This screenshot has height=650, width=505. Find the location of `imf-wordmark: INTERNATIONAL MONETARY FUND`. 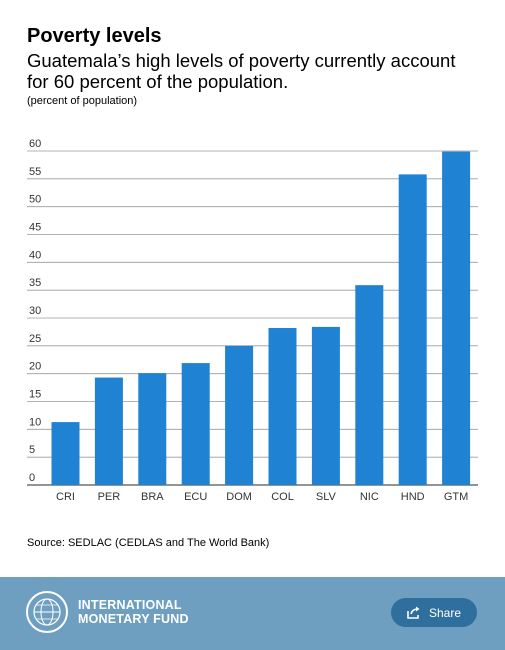

imf-wordmark: INTERNATIONAL MONETARY FUND is located at coordinates (133, 612).